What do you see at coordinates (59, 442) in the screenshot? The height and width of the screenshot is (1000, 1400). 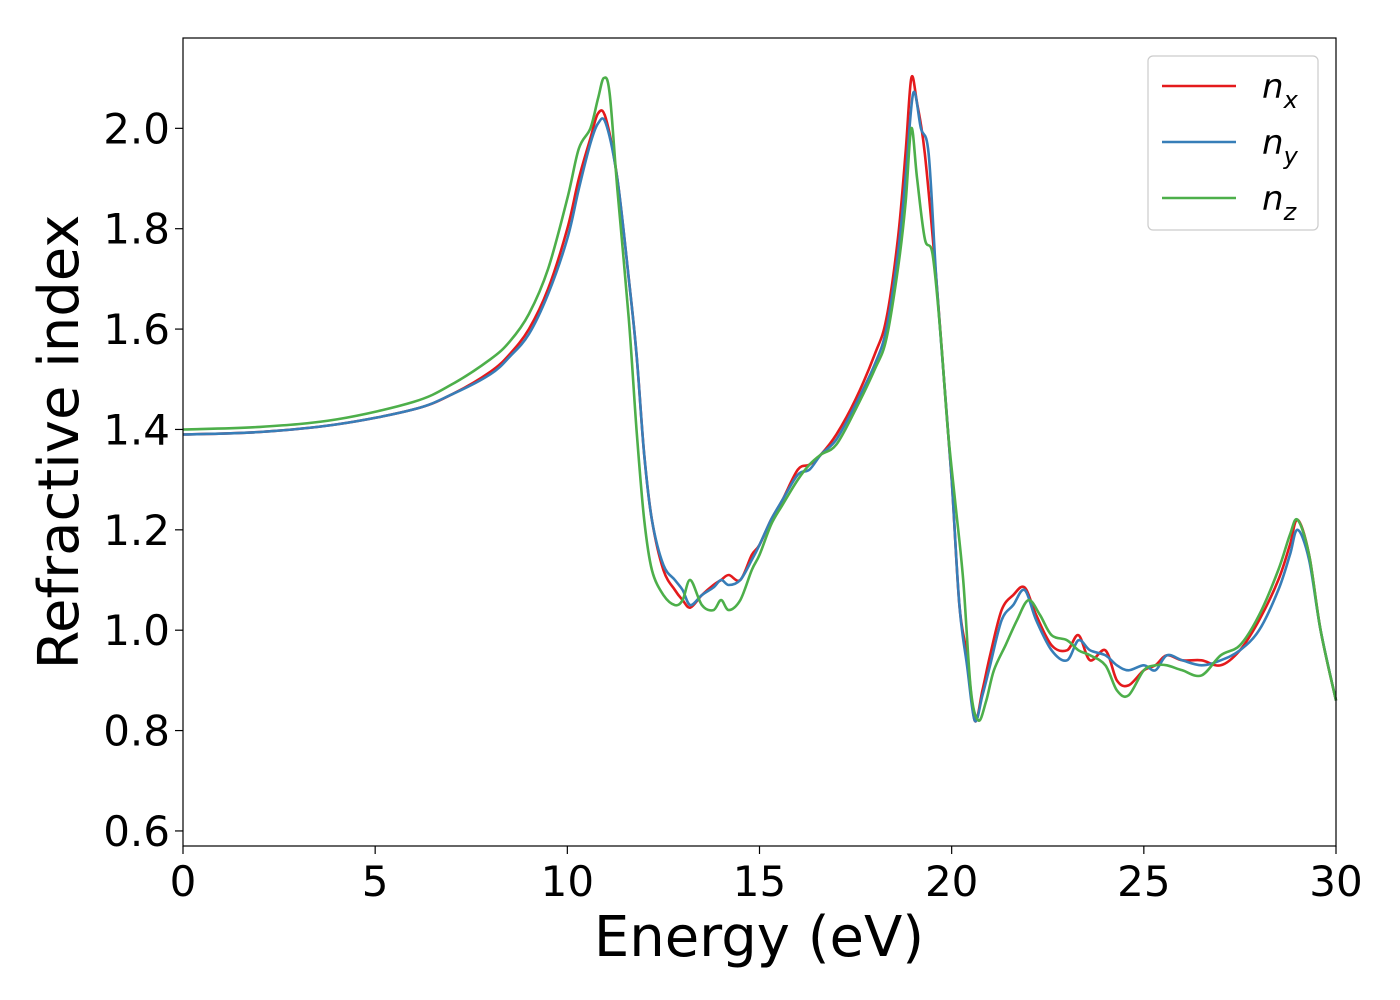 I see `y-axis-title: Refractive index` at bounding box center [59, 442].